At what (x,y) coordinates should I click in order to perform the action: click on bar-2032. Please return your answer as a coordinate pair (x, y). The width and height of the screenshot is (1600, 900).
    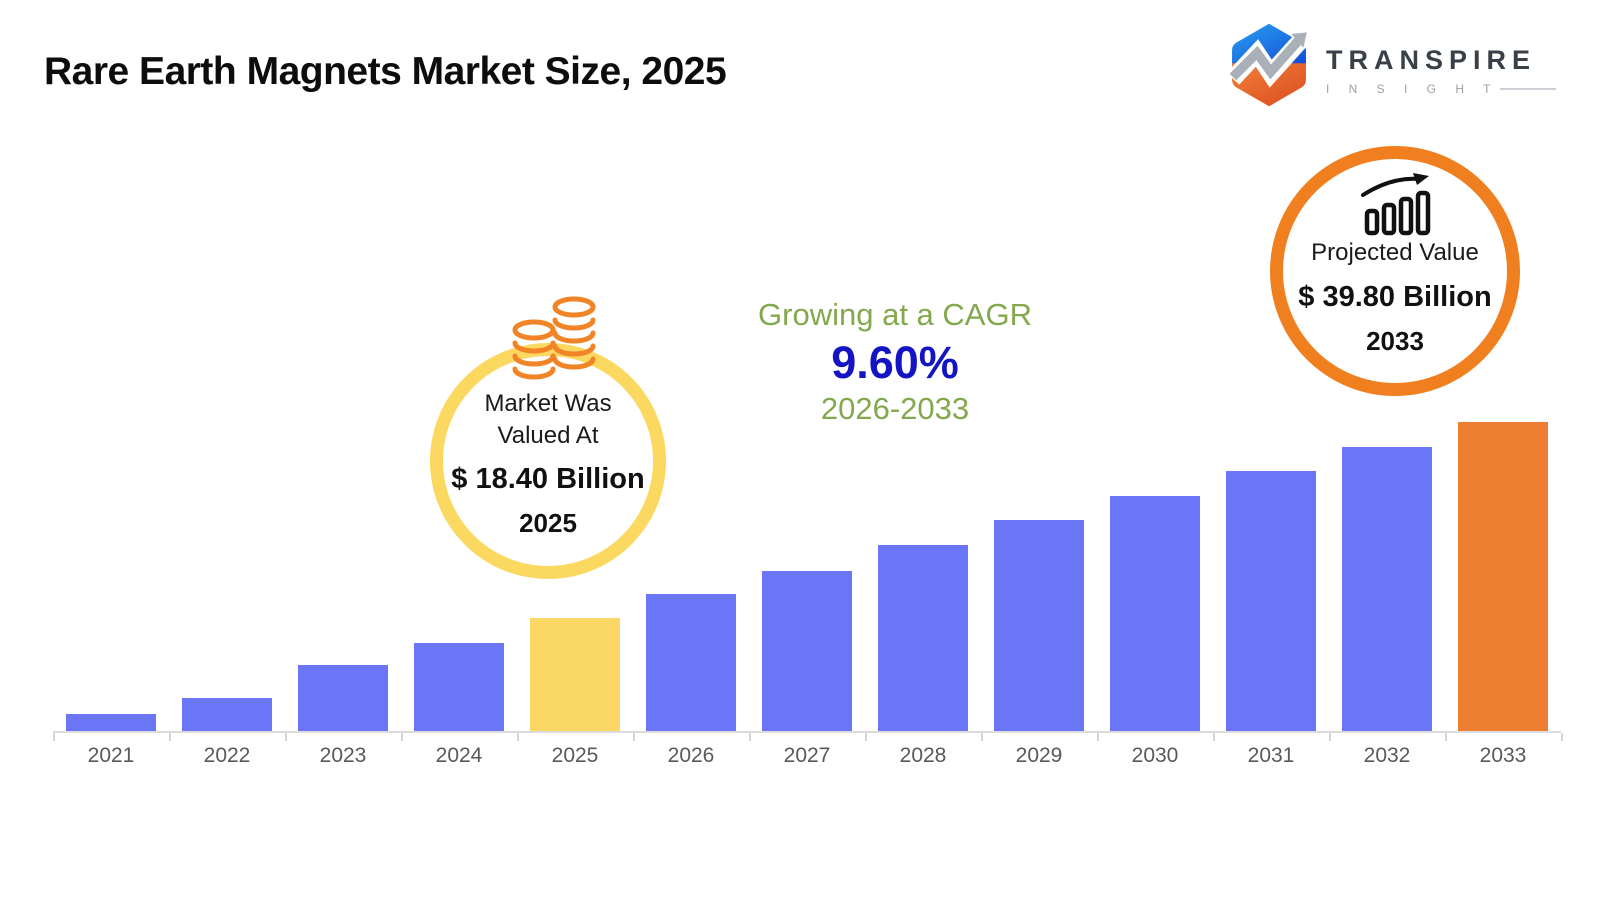
    Looking at the image, I should click on (1387, 589).